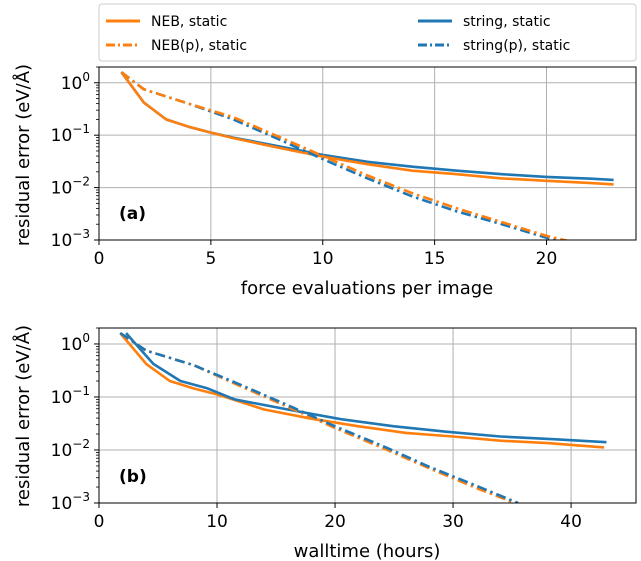  Describe the element at coordinates (75, 420) in the screenshot. I see `panel-b-y-ticks: 10⁰ 10⁻¹ 10⁻² 10⁻³` at that location.